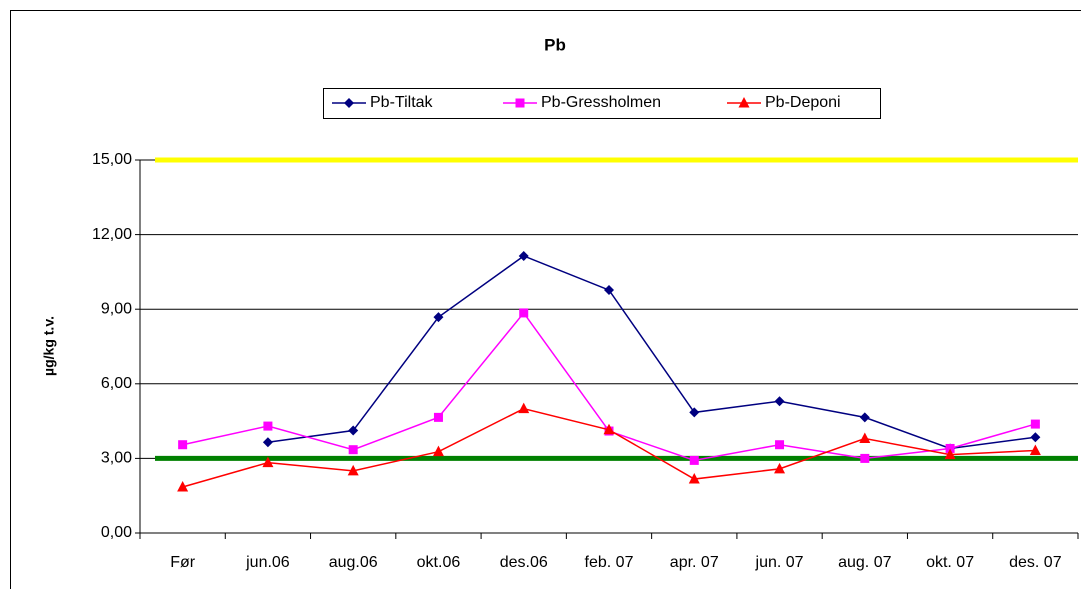 The image size is (1081, 589). What do you see at coordinates (267, 562) in the screenshot?
I see `x-tick-label: jun.06` at bounding box center [267, 562].